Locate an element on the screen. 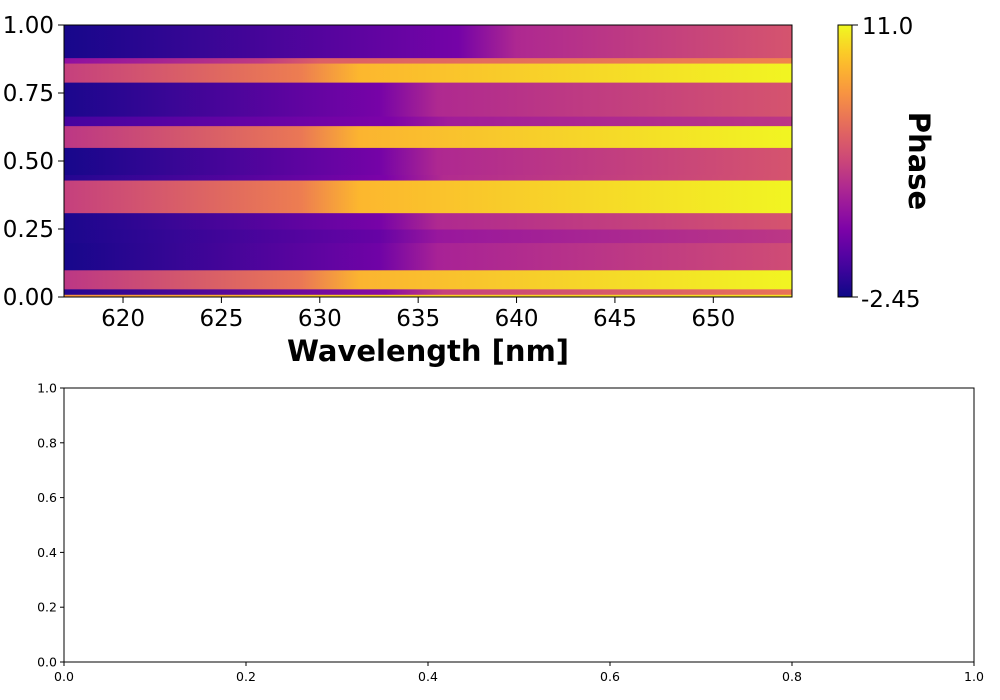  x-tick-label: 625 is located at coordinates (221, 319).